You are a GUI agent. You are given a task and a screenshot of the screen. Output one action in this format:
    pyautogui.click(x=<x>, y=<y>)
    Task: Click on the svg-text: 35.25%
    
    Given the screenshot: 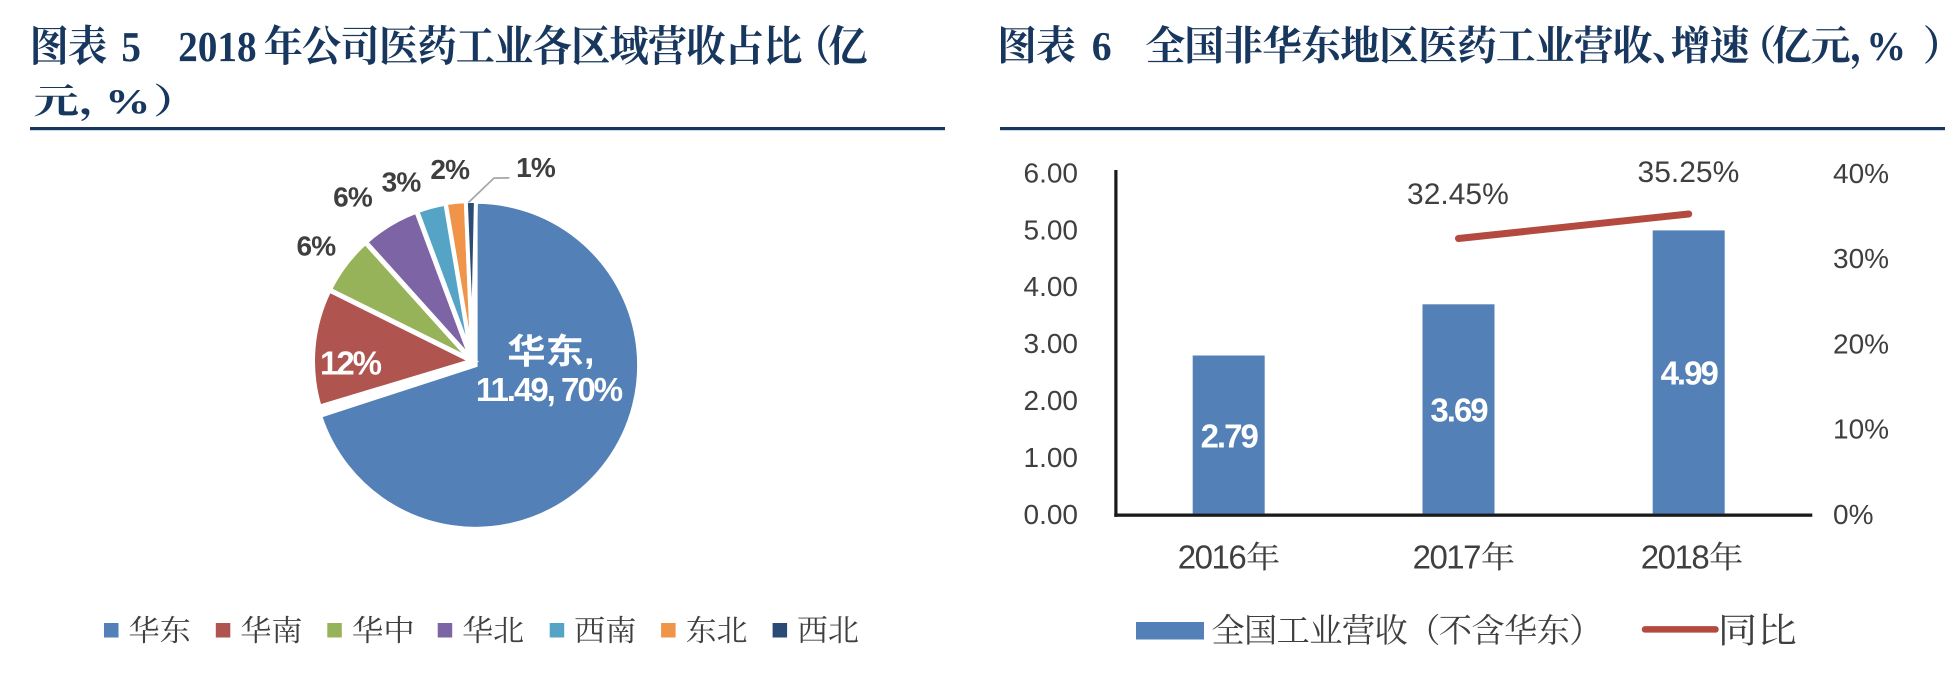 What is the action you would take?
    pyautogui.click(x=1689, y=172)
    